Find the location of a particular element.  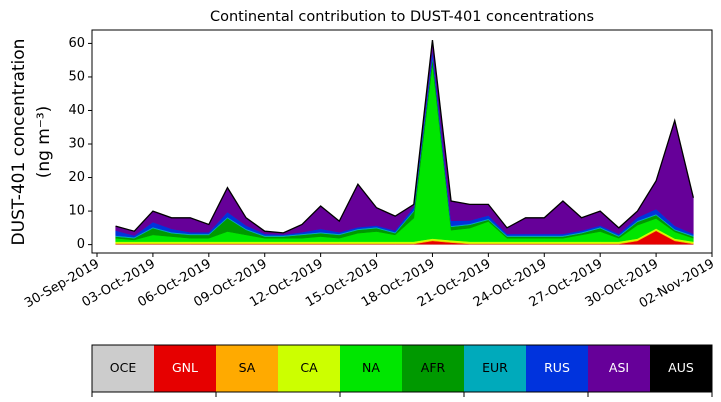

legend-label: RUS is located at coordinates (557, 367).